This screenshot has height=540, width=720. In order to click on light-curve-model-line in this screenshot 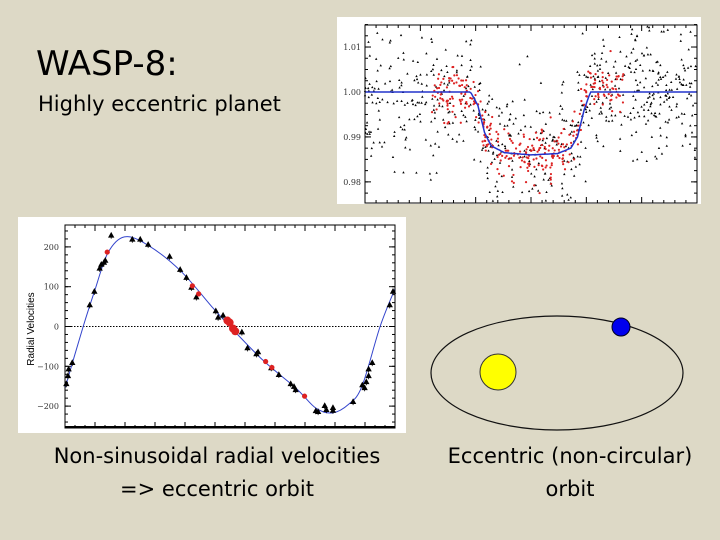, I will do `click(531, 123)`.